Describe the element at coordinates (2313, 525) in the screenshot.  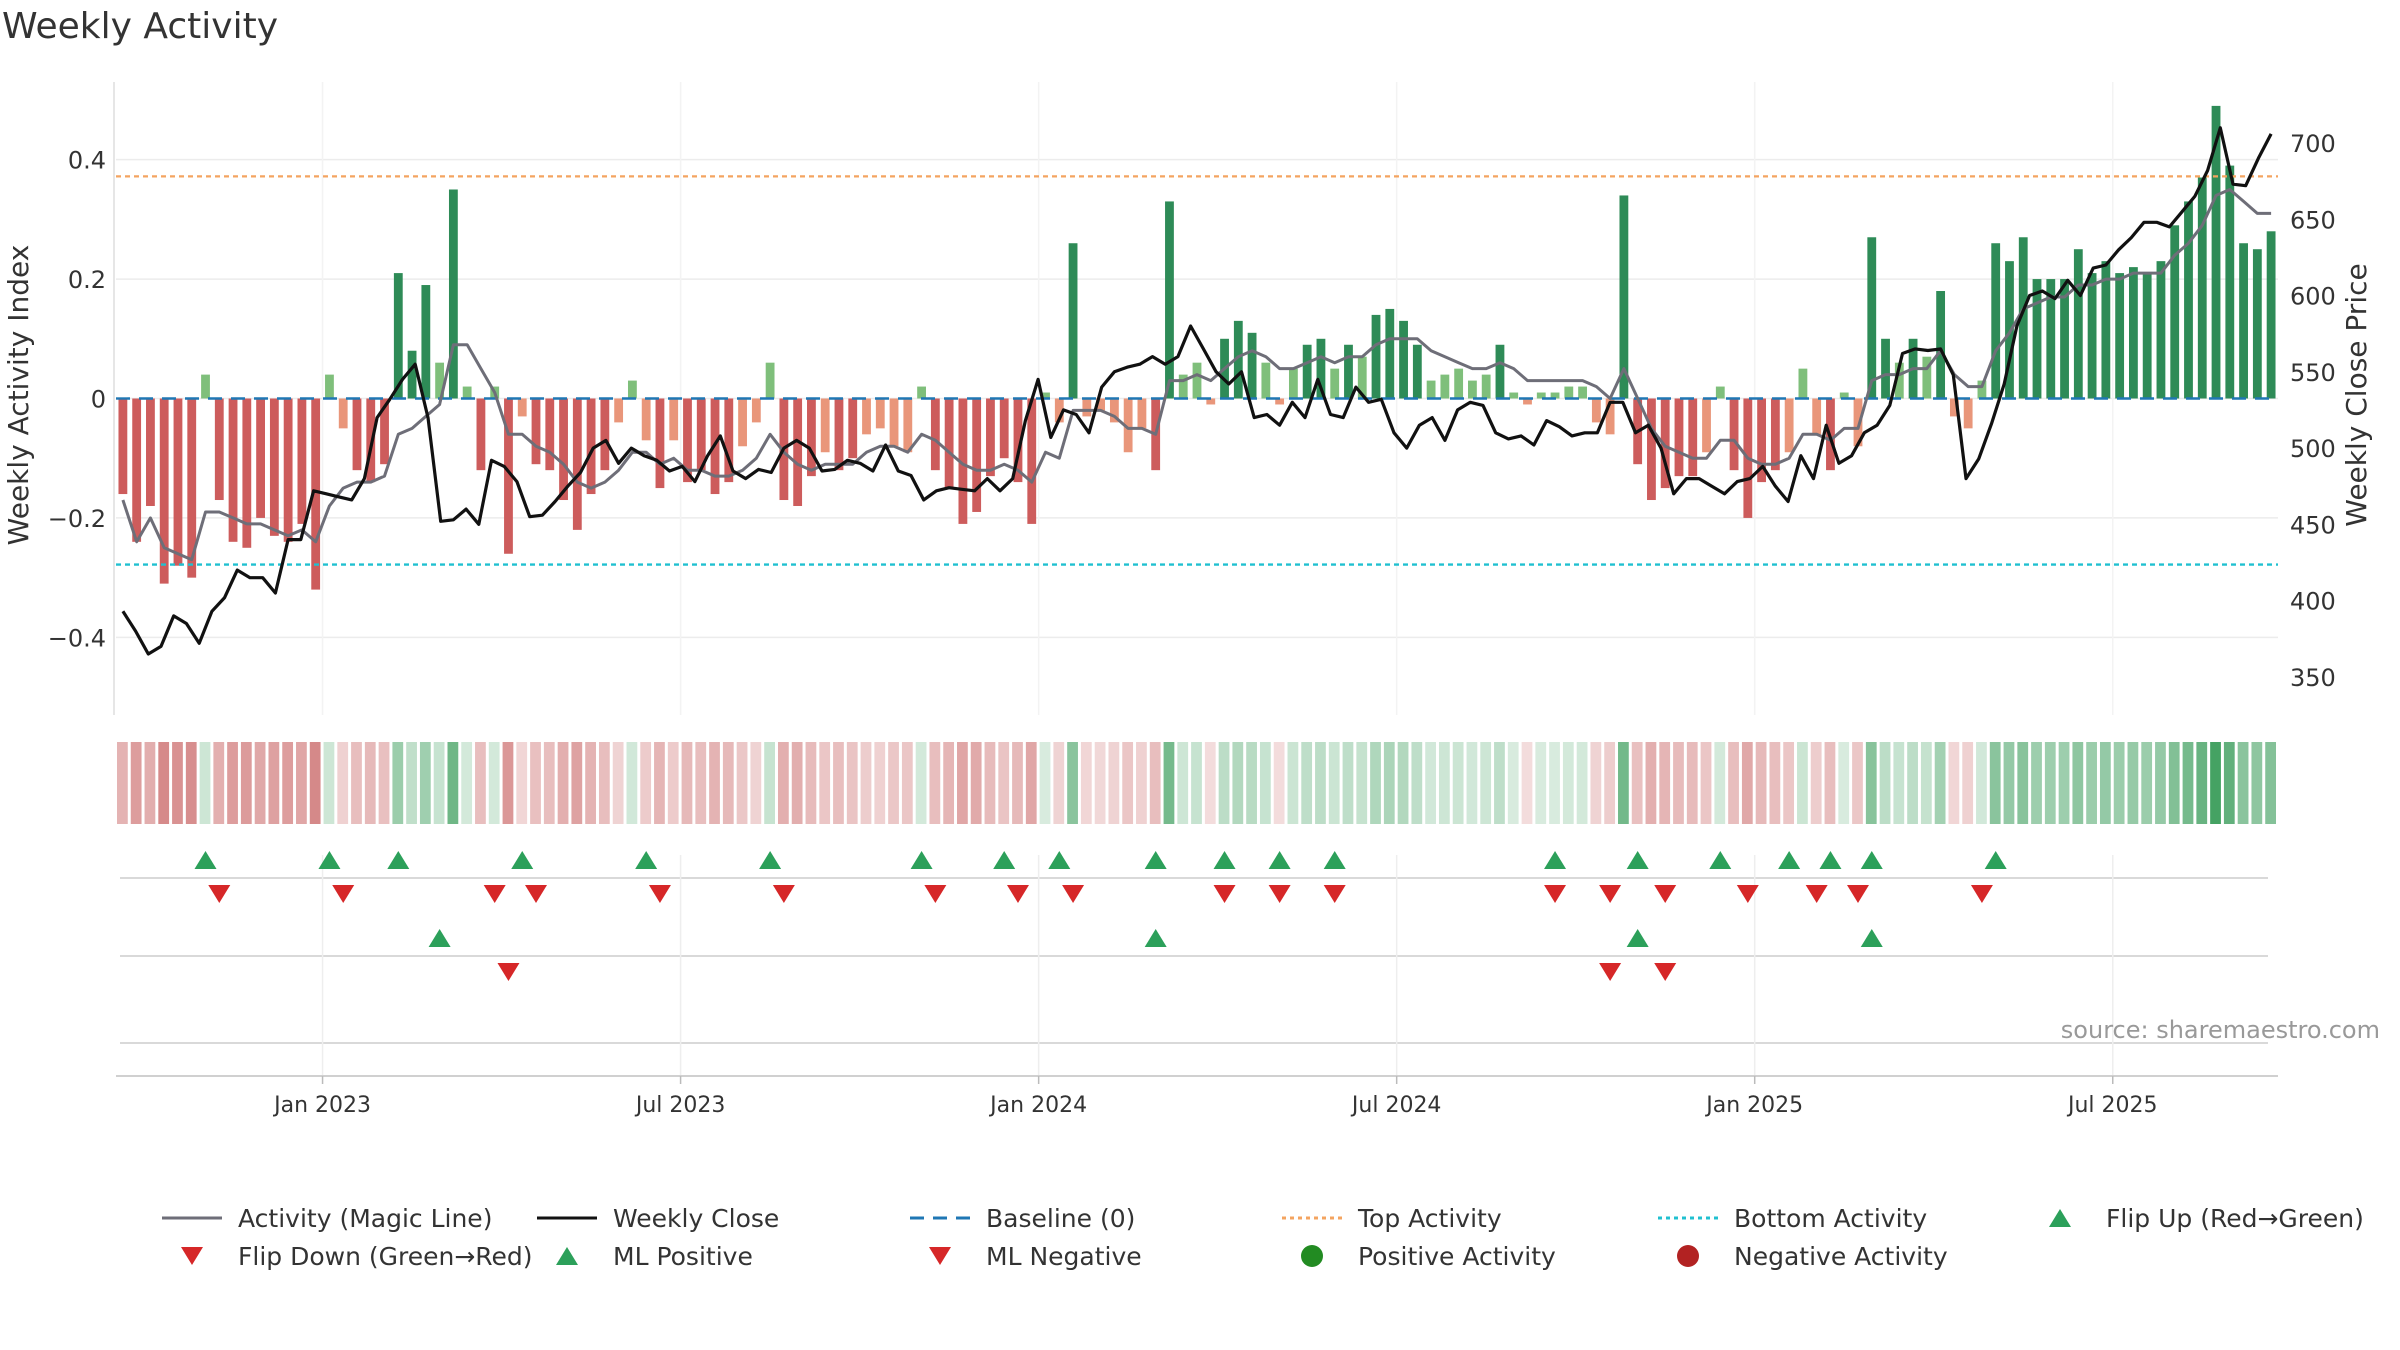
I see `y-tick-right-label: 450` at that location.